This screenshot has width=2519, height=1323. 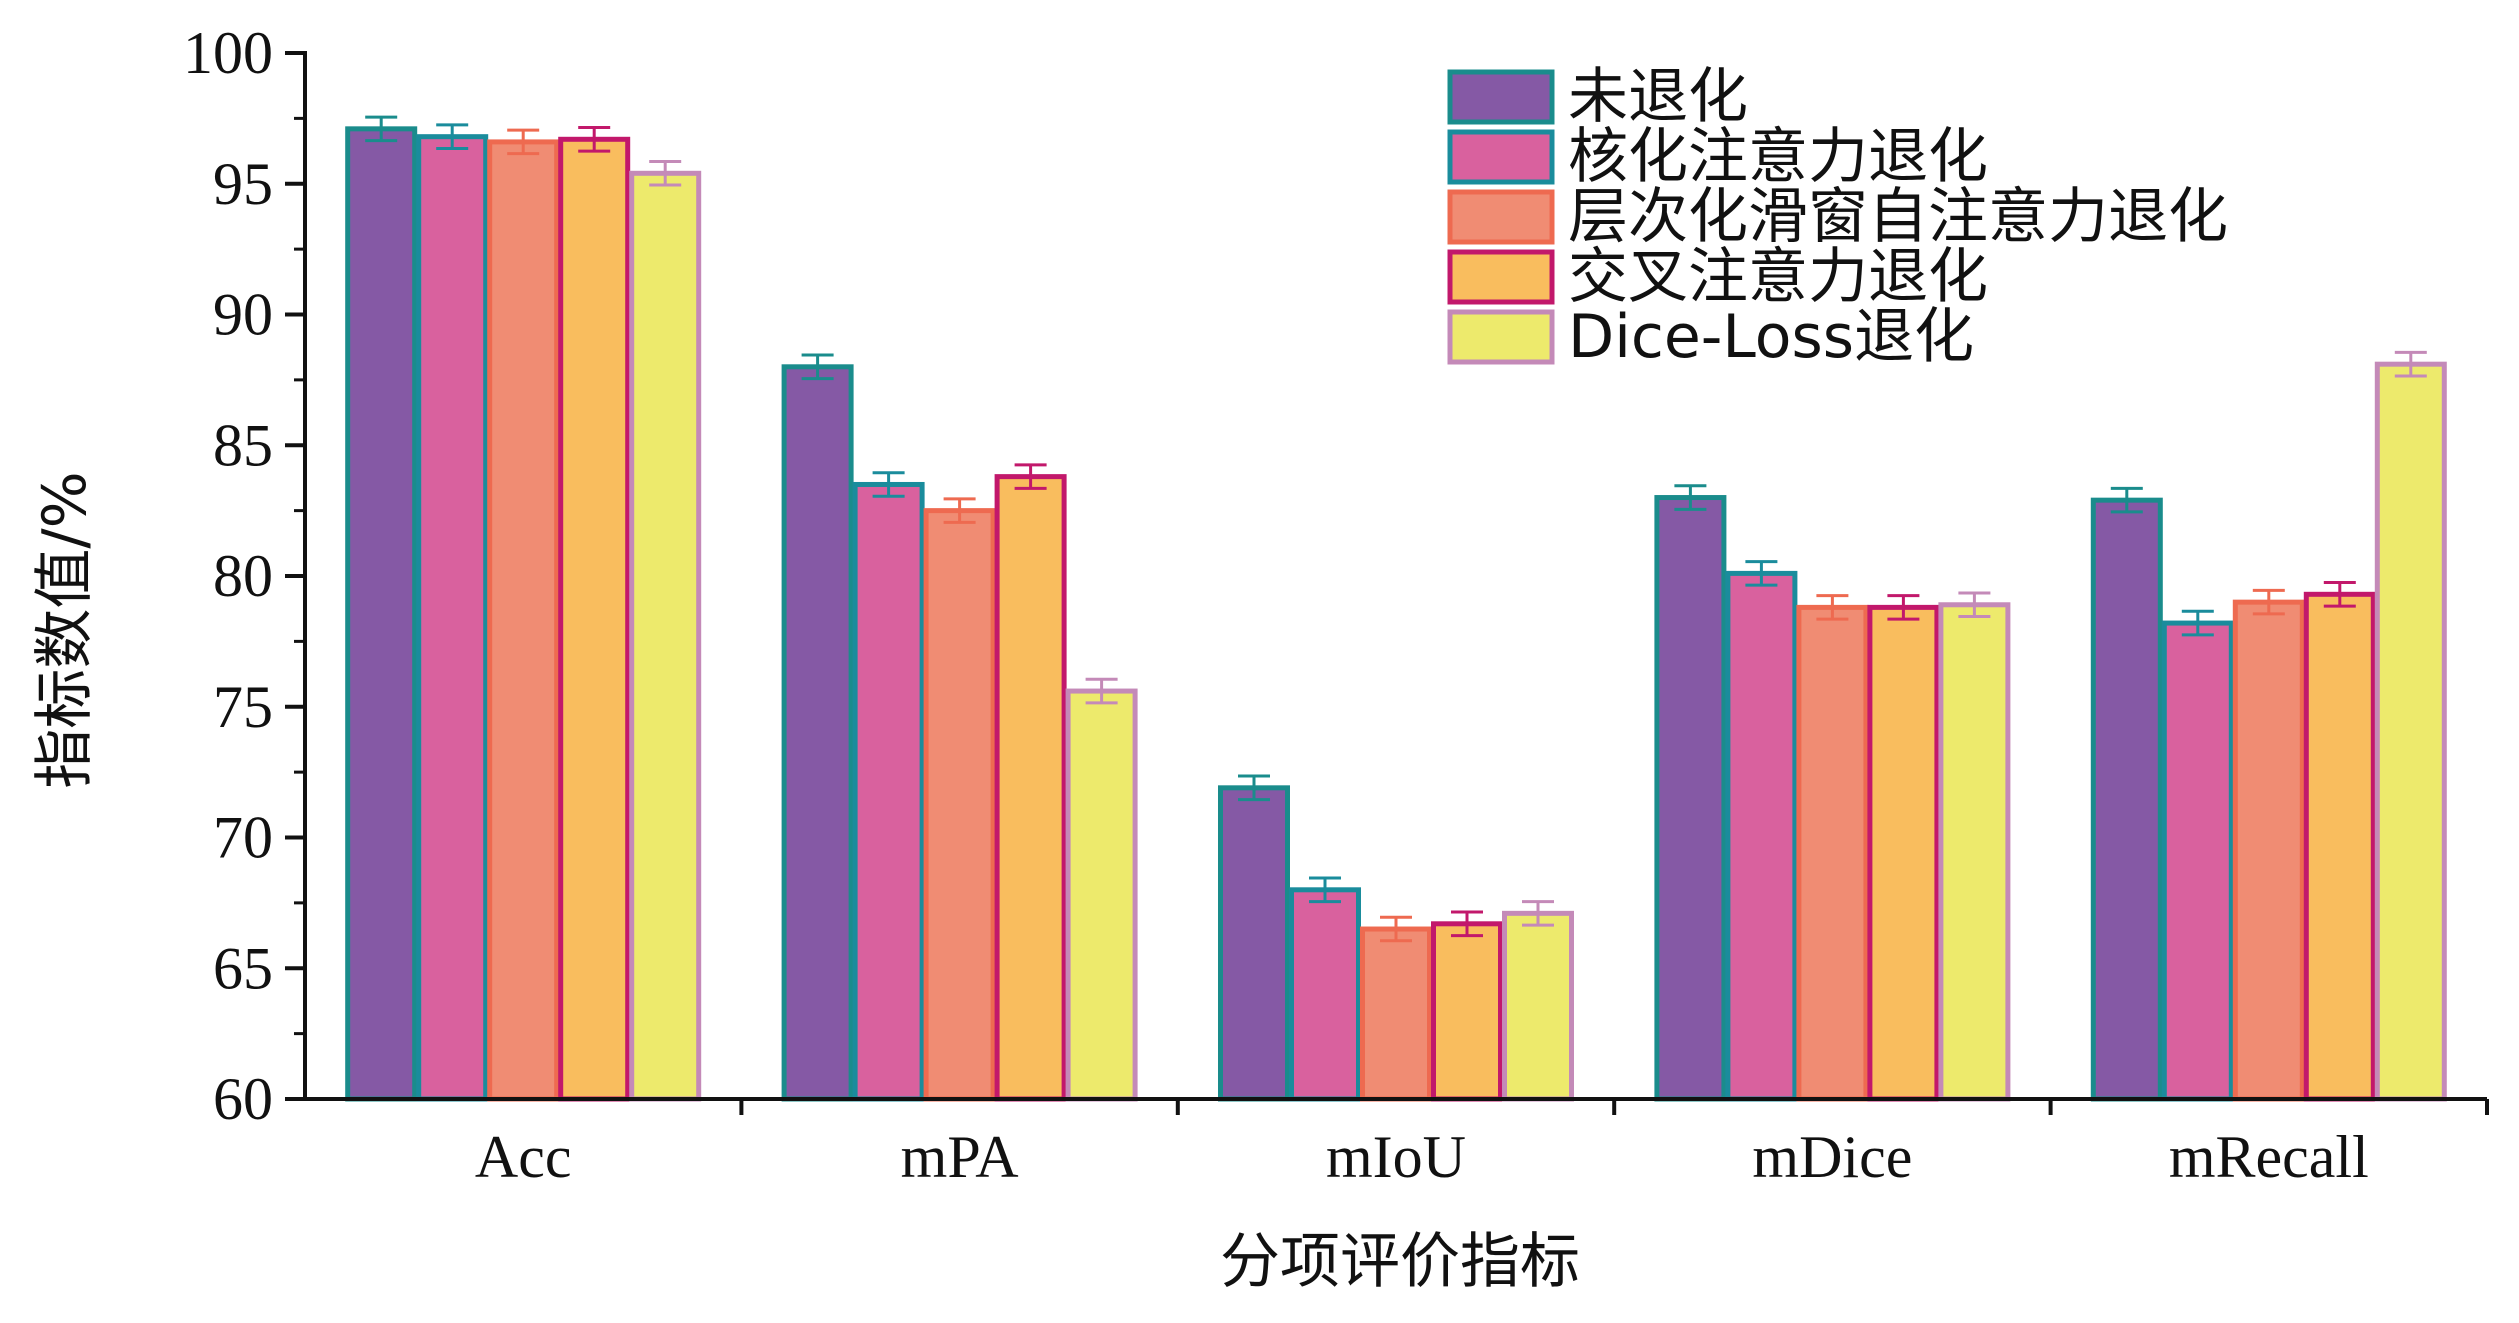 I want to click on y-tick-label-85: 85, so click(x=243, y=445).